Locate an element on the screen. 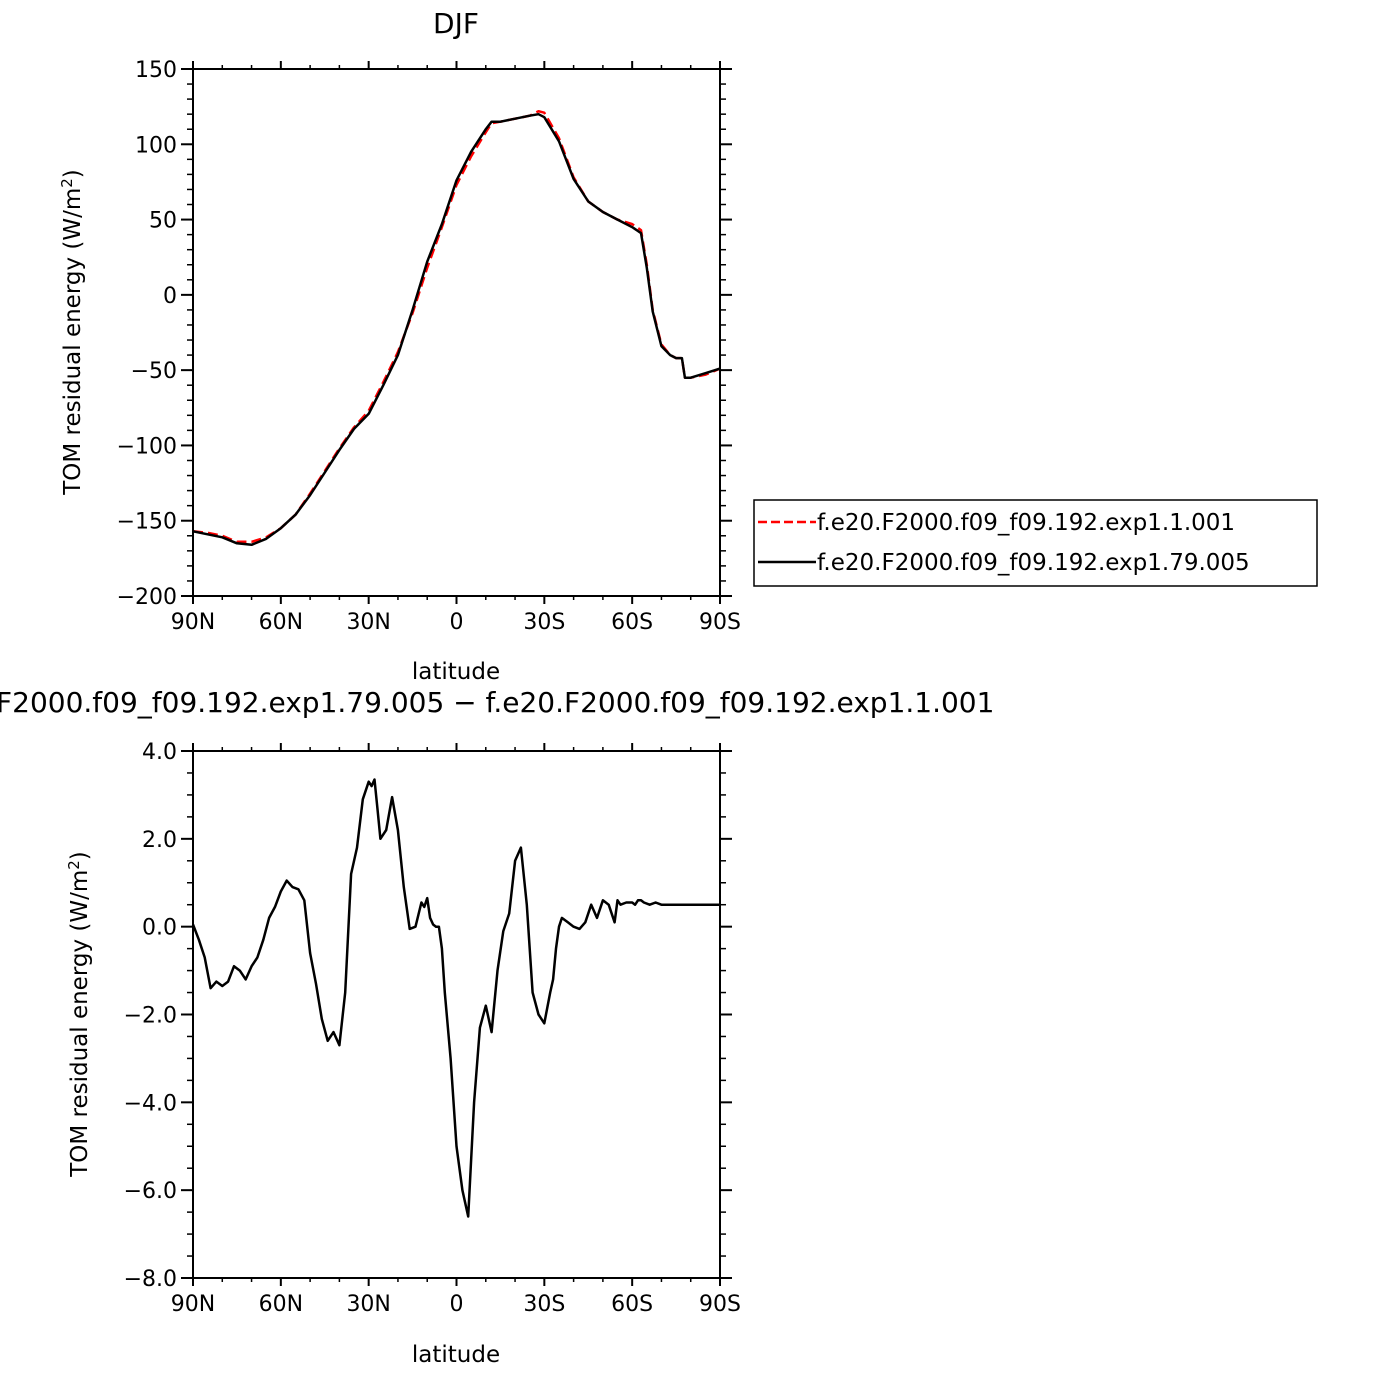  top-series-lines is located at coordinates (456, 328).